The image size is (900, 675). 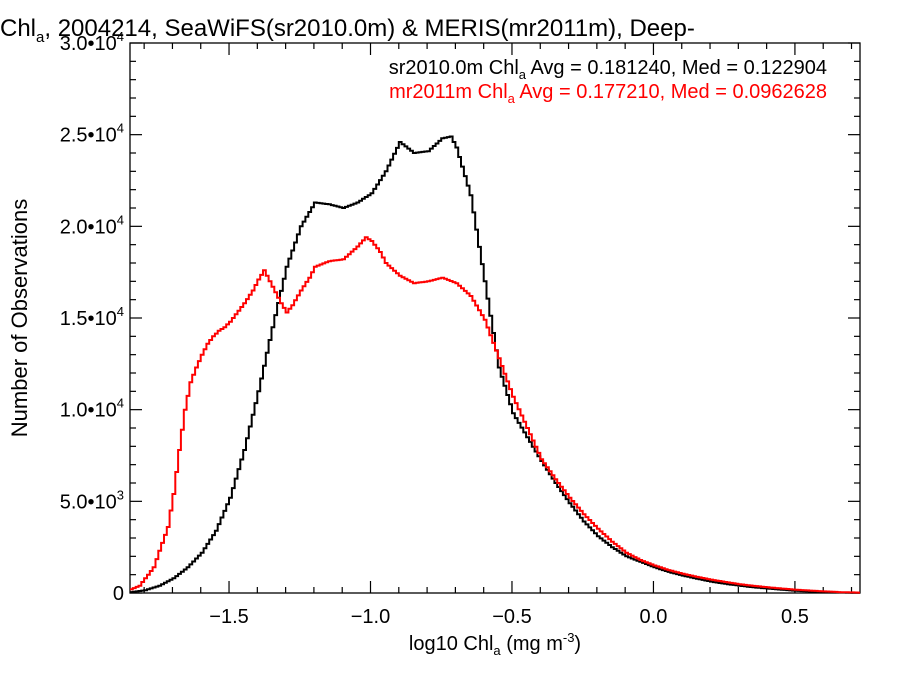 I want to click on y-tick-exponent: 3, so click(x=120, y=494).